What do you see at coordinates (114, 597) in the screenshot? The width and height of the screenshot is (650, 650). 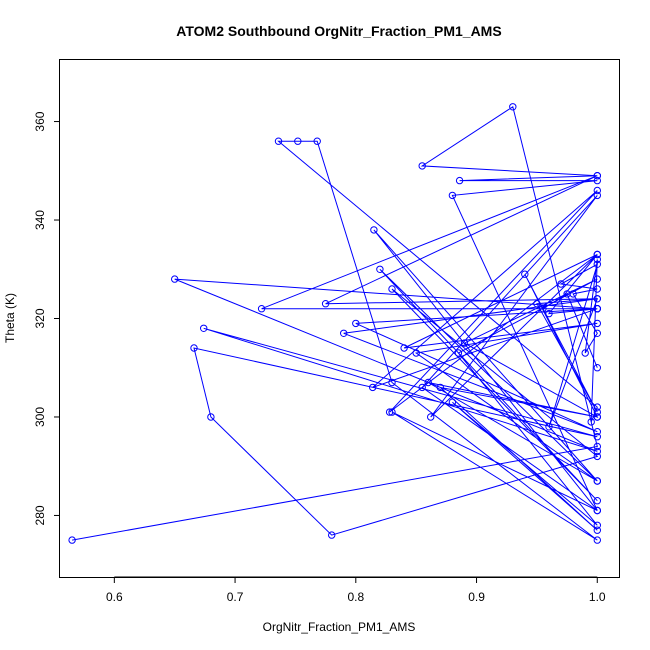 I see `x-tick-label: 0.6` at bounding box center [114, 597].